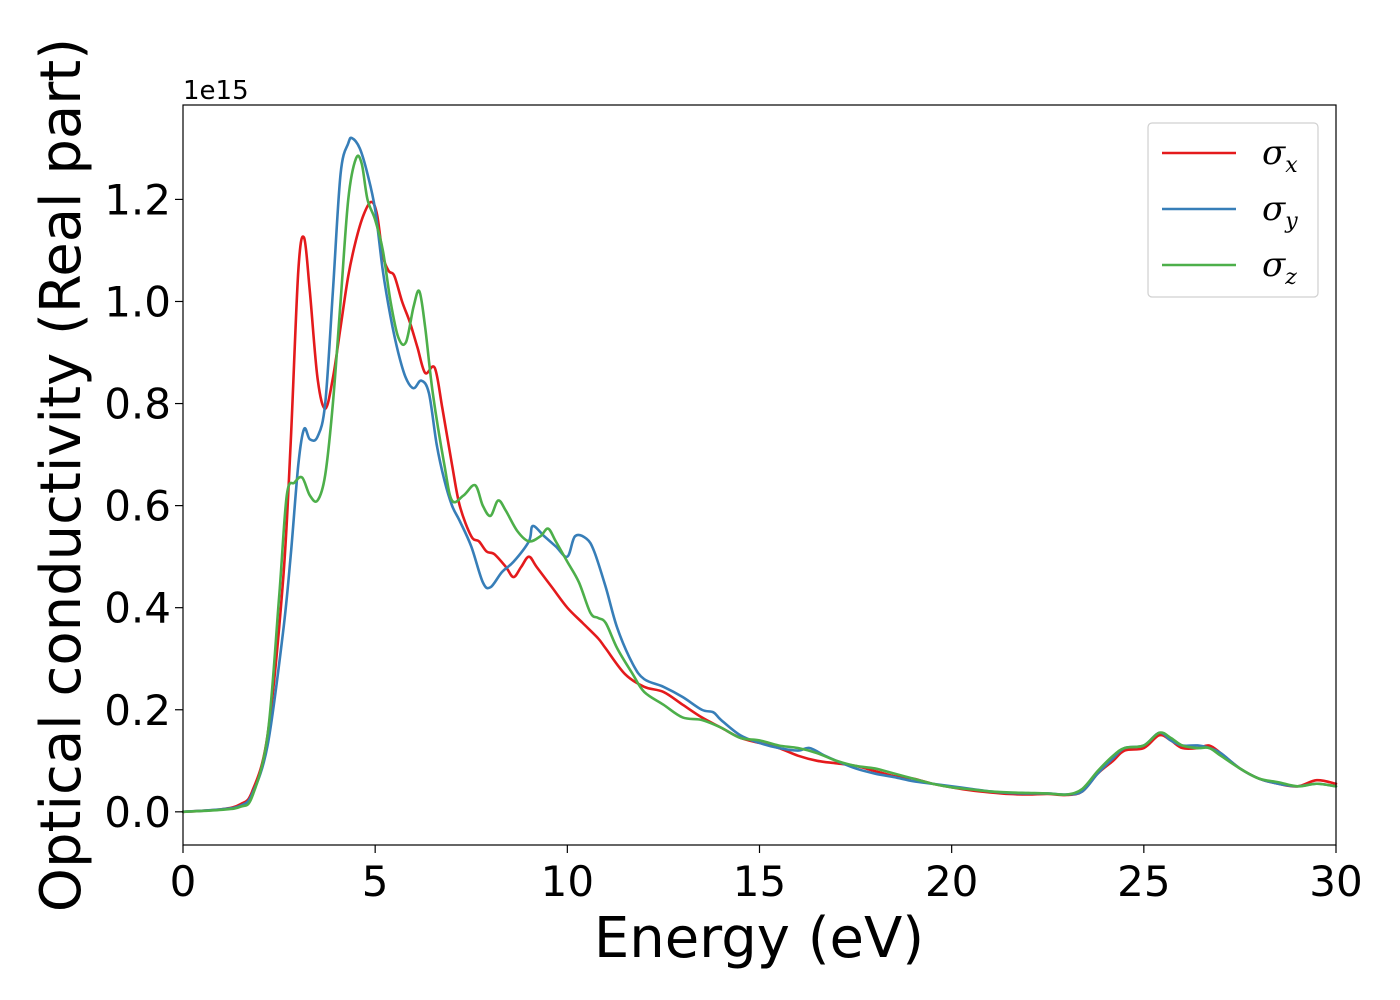  What do you see at coordinates (1335, 881) in the screenshot?
I see `x-tick-label: 30` at bounding box center [1335, 881].